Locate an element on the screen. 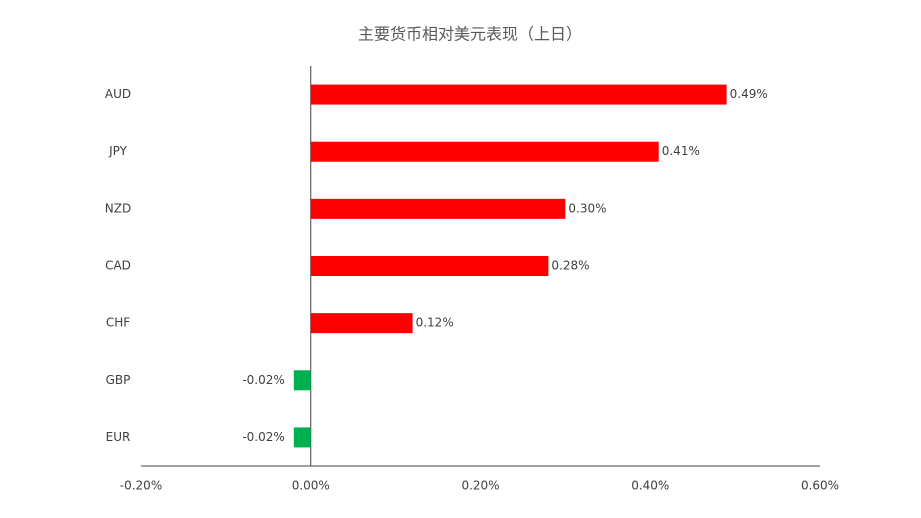  chart-title: 主要货币相对美元表现（上日） is located at coordinates (470, 34).